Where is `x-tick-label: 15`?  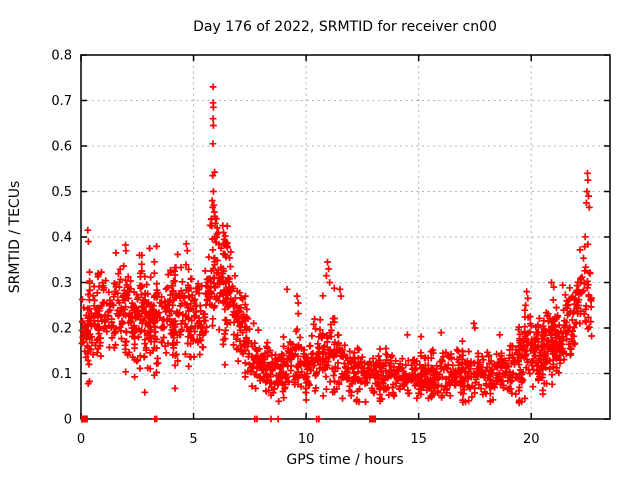
x-tick-label: 15 is located at coordinates (418, 439).